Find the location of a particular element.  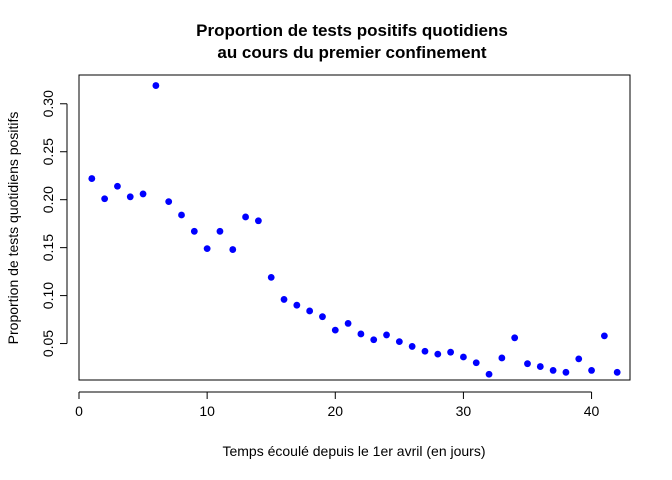

x-tick-label: 10 is located at coordinates (207, 411).